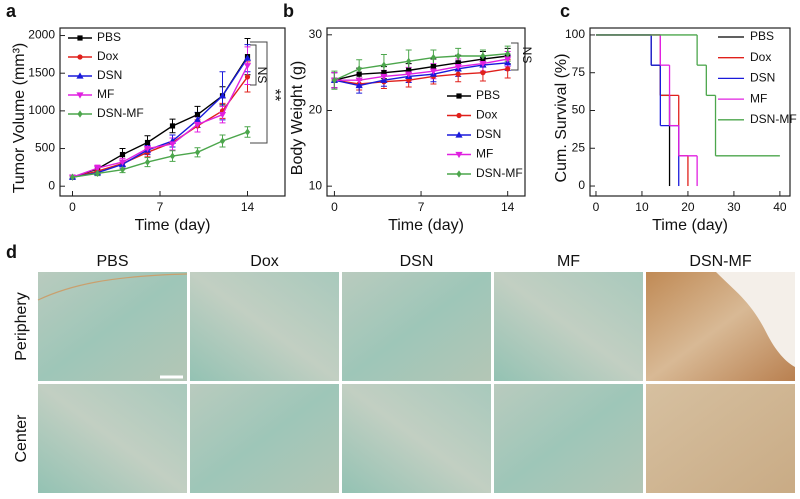 This screenshot has width=800, height=499. Describe the element at coordinates (527, 55) in the screenshot. I see `annotation: NS` at that location.